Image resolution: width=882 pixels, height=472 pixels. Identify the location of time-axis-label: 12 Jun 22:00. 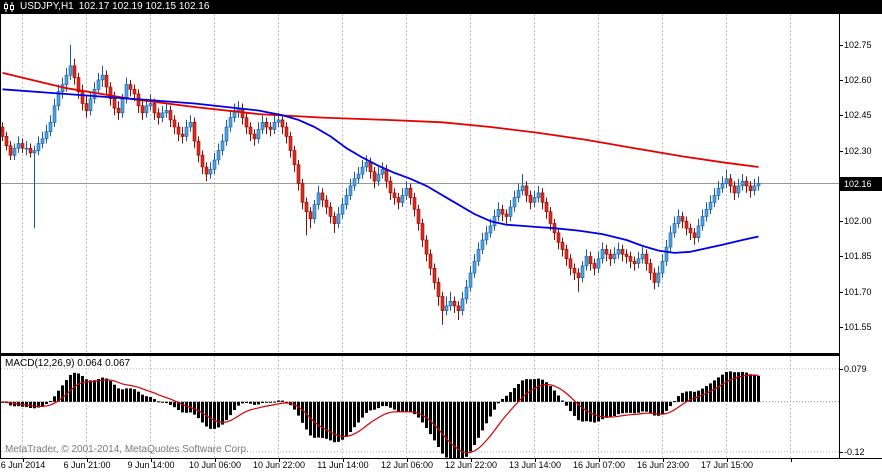
(471, 465).